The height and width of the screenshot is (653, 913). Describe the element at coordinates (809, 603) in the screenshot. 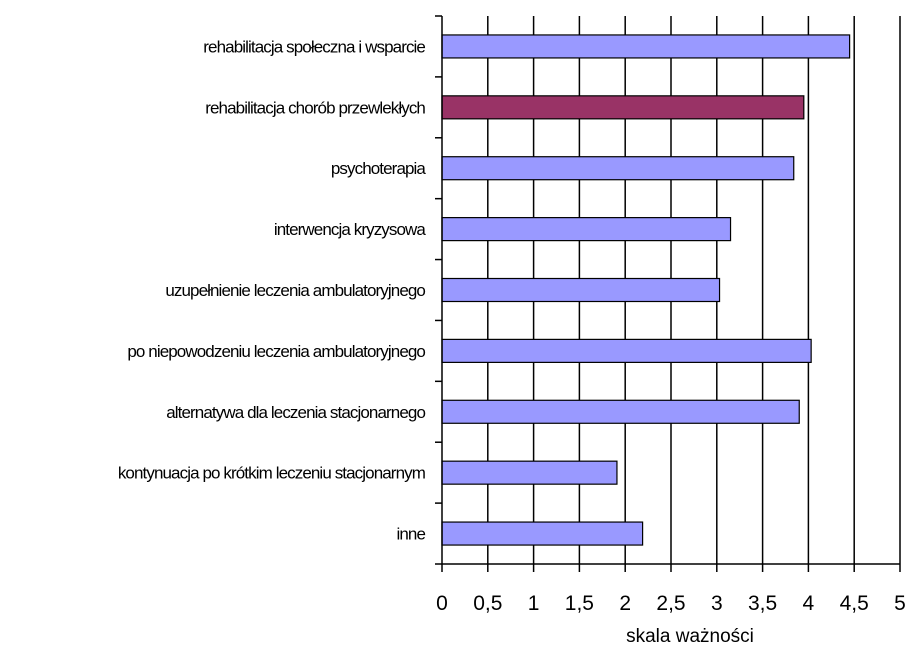

I see `x-tick-label: 4` at that location.